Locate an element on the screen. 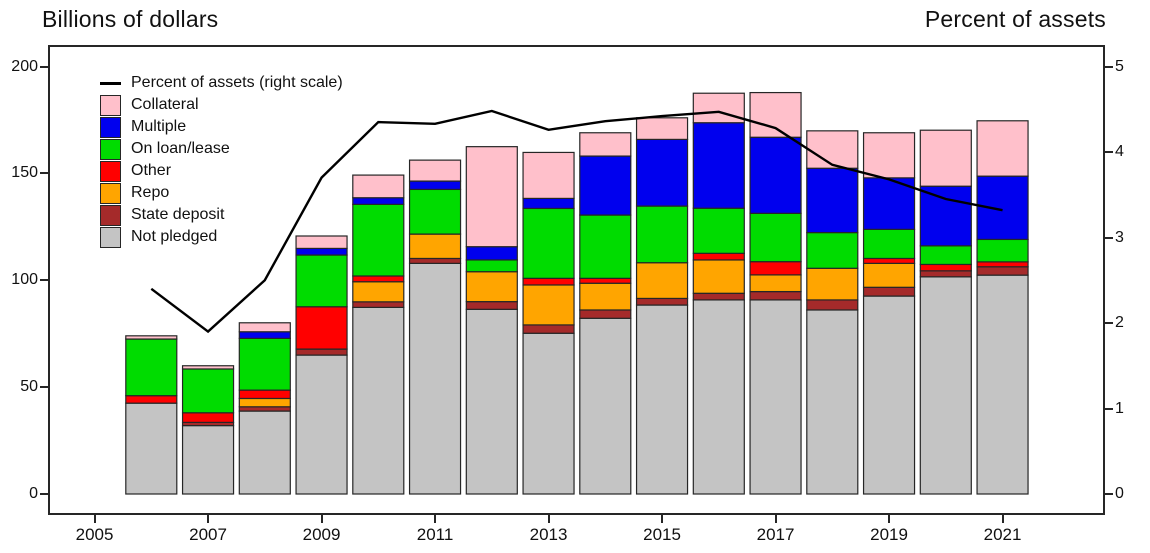  right-axis-tick-label: 4 is located at coordinates (1119, 151).